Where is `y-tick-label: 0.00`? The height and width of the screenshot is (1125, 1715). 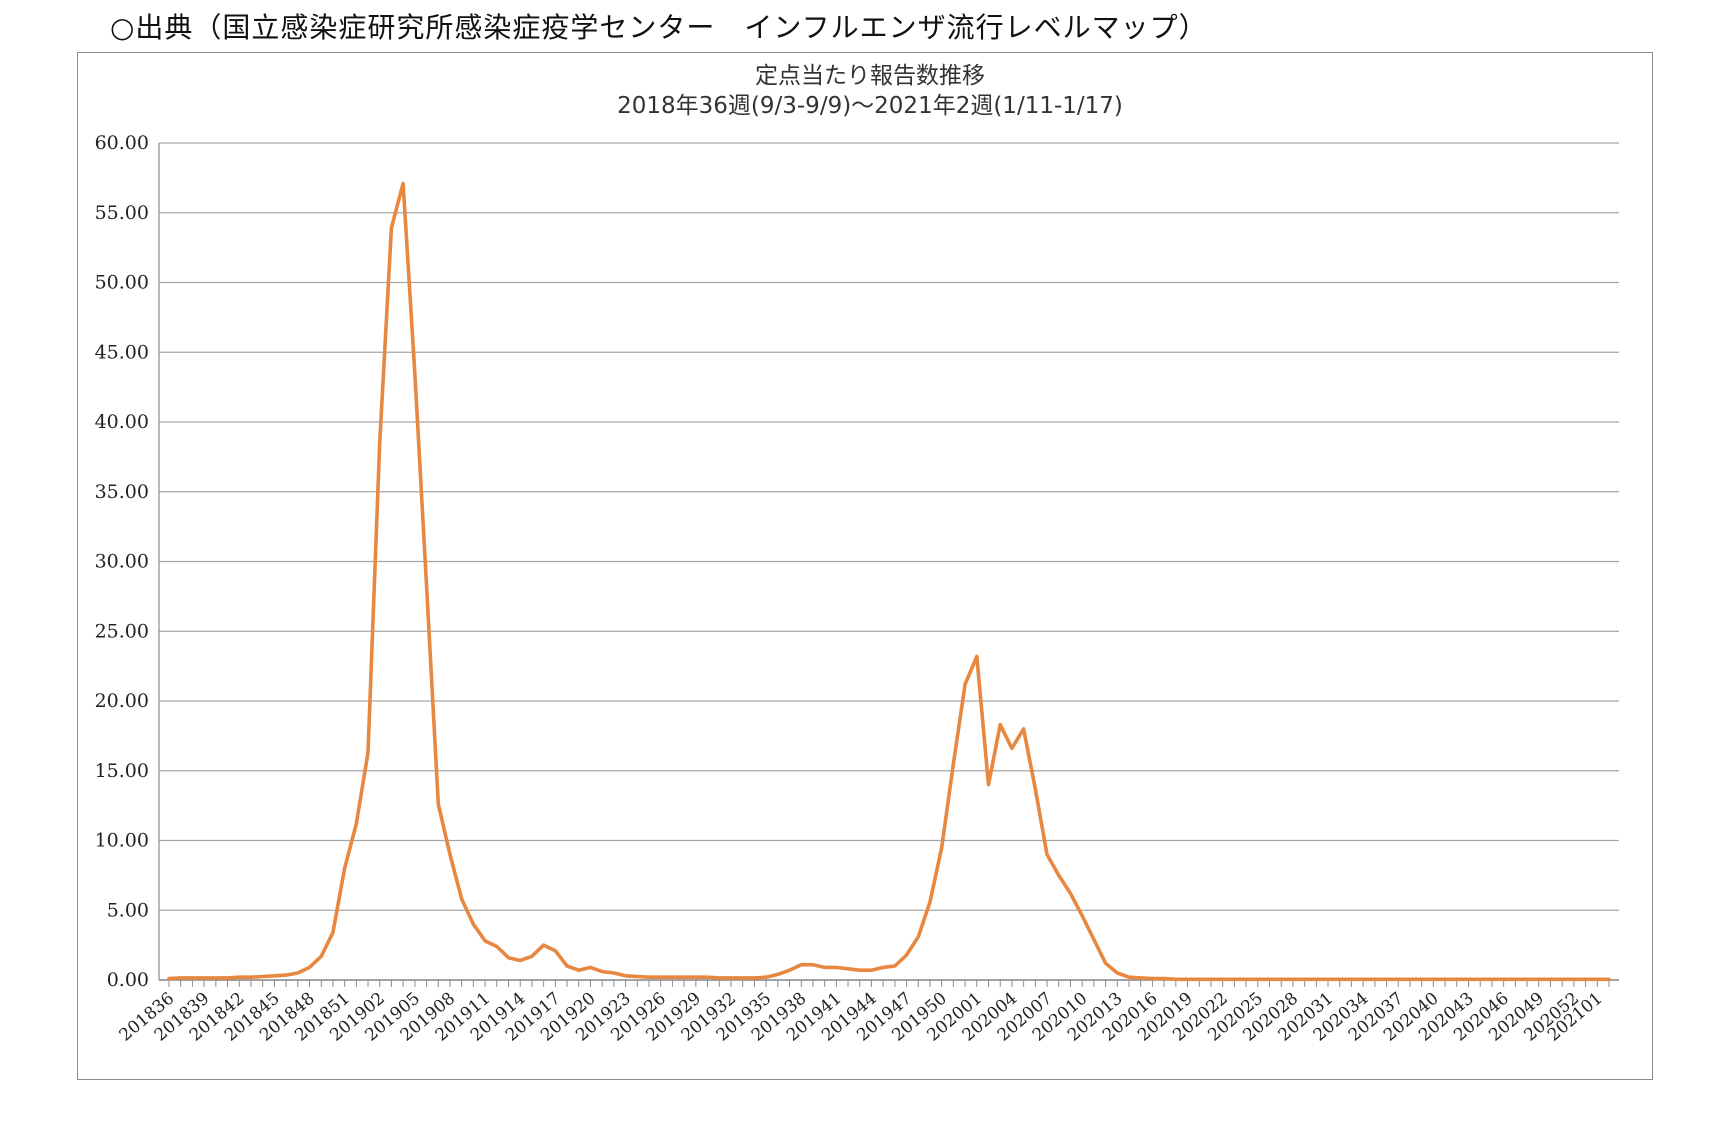
y-tick-label: 0.00 is located at coordinates (128, 980).